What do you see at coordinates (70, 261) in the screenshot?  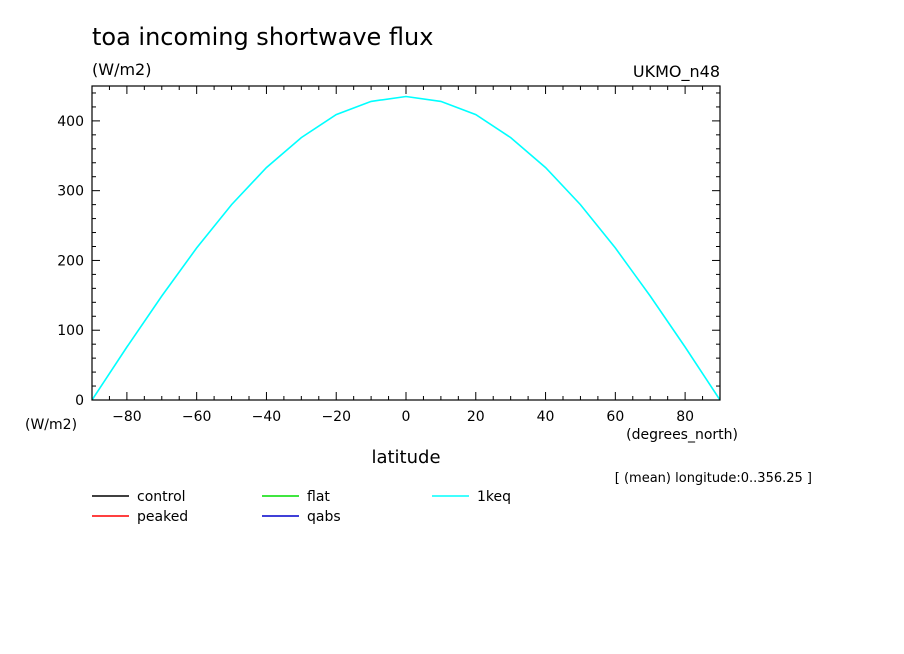 I see `y-tick-label: 200` at bounding box center [70, 261].